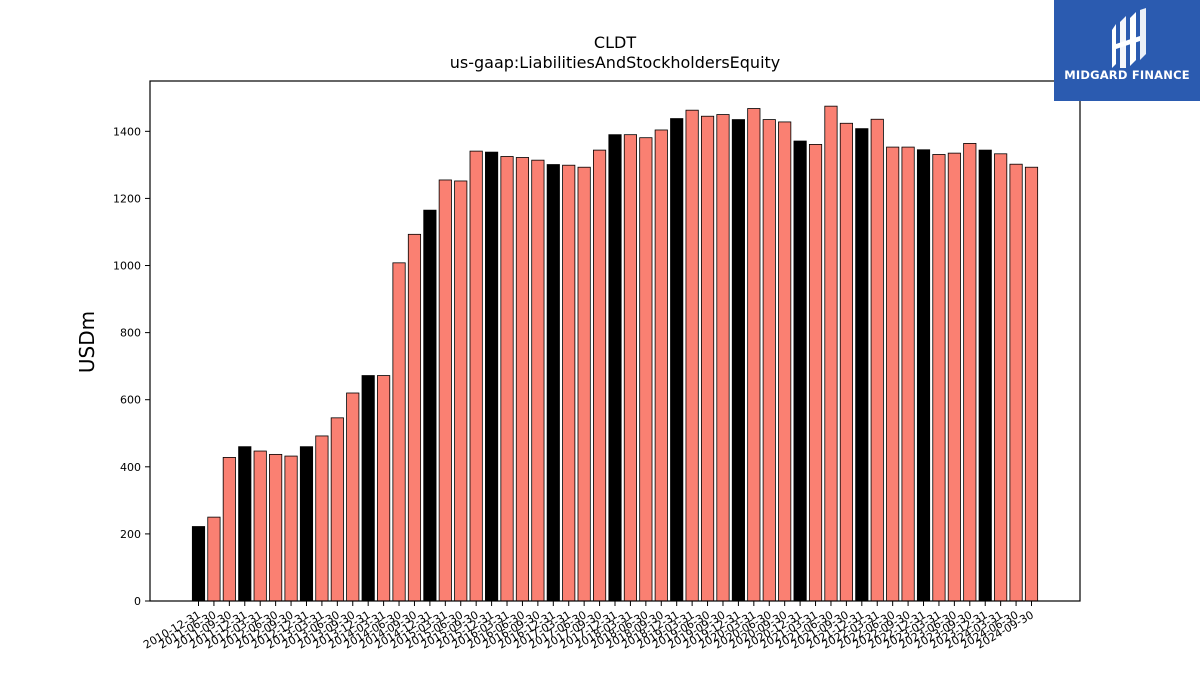  Describe the element at coordinates (615, 62) in the screenshot. I see `chart-subtitle: us-gaap:LiabilitiesAndStockholdersEquity` at that location.